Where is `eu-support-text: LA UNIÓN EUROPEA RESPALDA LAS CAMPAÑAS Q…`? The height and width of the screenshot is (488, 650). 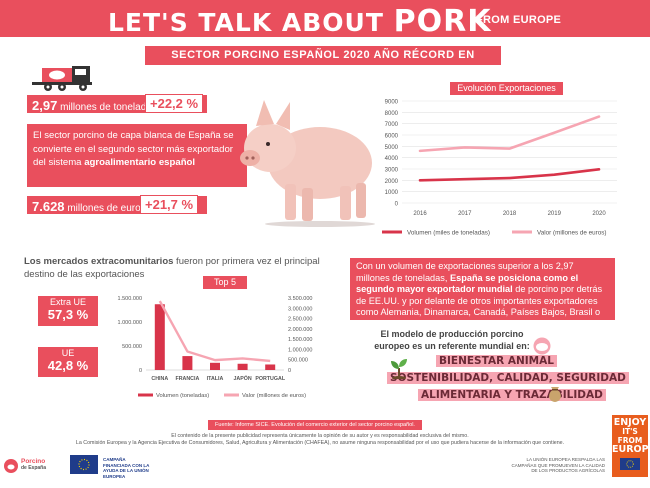 eu-support-text: LA UNIÓN EUROPEA RESPALDA LAS CAMPAÑAS Q… is located at coordinates (558, 465).